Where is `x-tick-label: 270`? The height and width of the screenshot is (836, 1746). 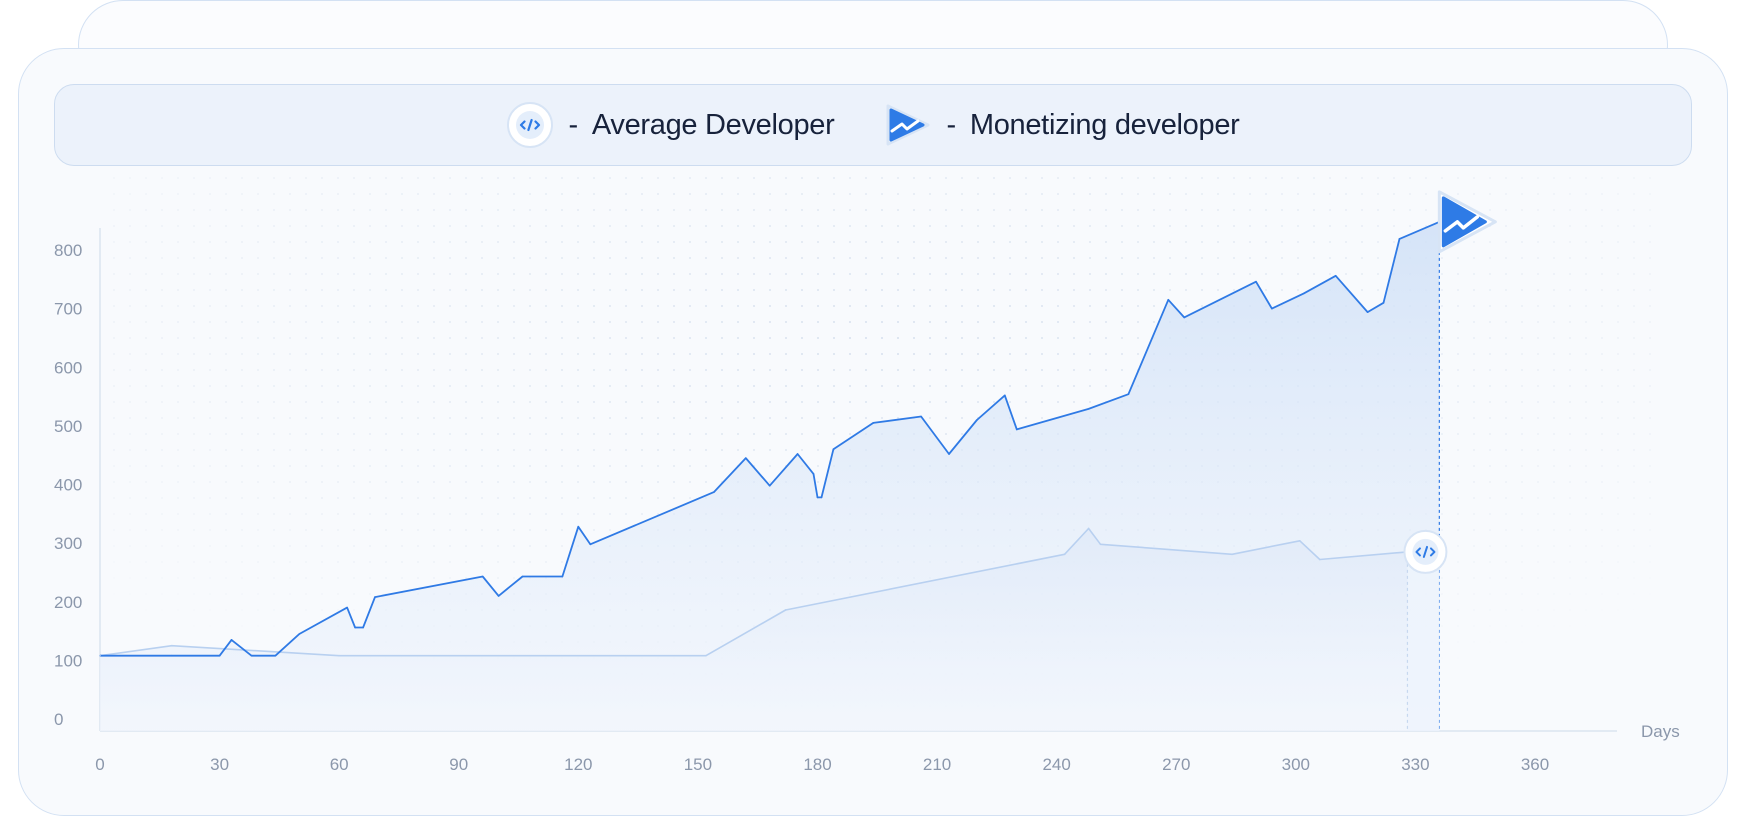
x-tick-label: 270 is located at coordinates (1176, 764).